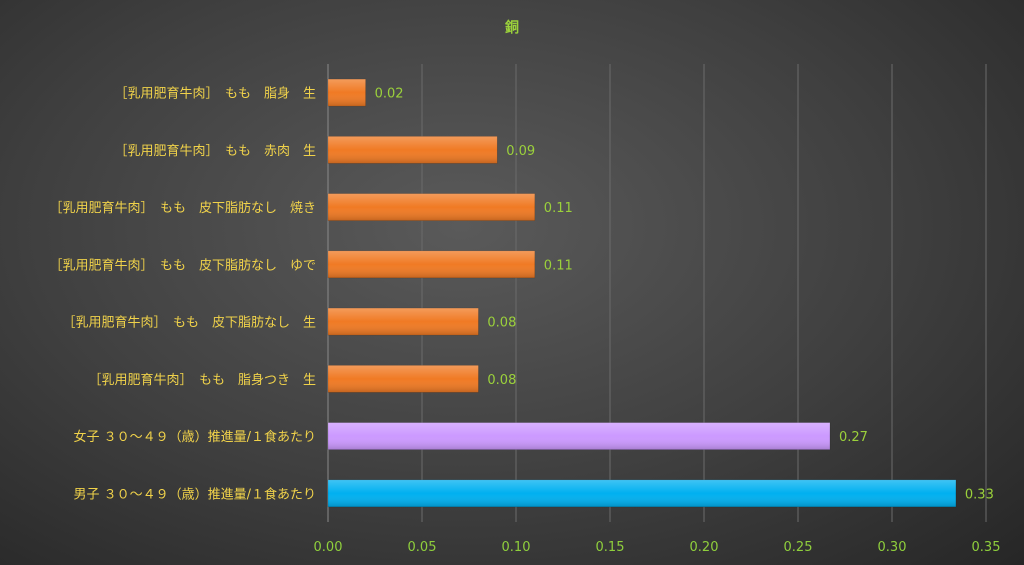  Describe the element at coordinates (986, 547) in the screenshot. I see `x-tick-label: 0.35` at that location.